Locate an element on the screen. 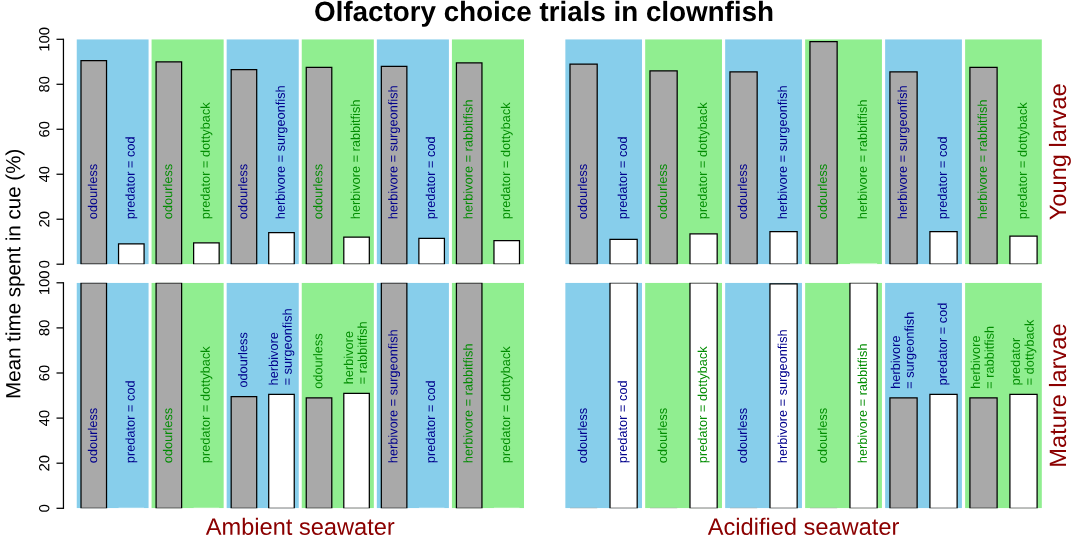 The width and height of the screenshot is (1088, 544). y-axis-title: Mean time spent in cue (%) is located at coordinates (15, 273).